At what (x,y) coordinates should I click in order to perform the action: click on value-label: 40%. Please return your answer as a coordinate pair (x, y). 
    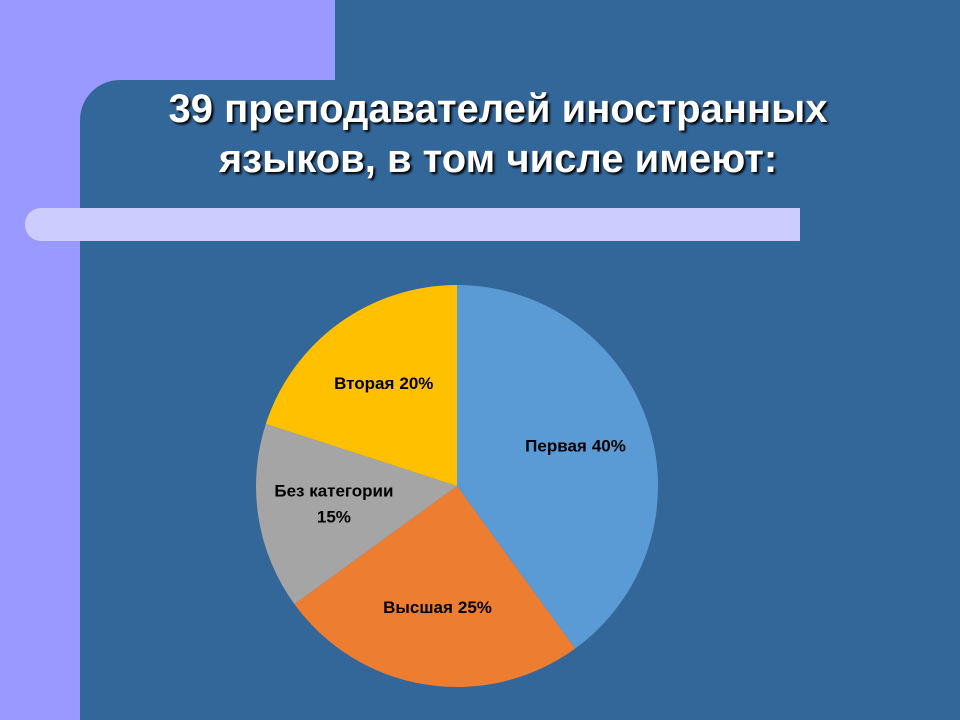
    Looking at the image, I should click on (609, 446).